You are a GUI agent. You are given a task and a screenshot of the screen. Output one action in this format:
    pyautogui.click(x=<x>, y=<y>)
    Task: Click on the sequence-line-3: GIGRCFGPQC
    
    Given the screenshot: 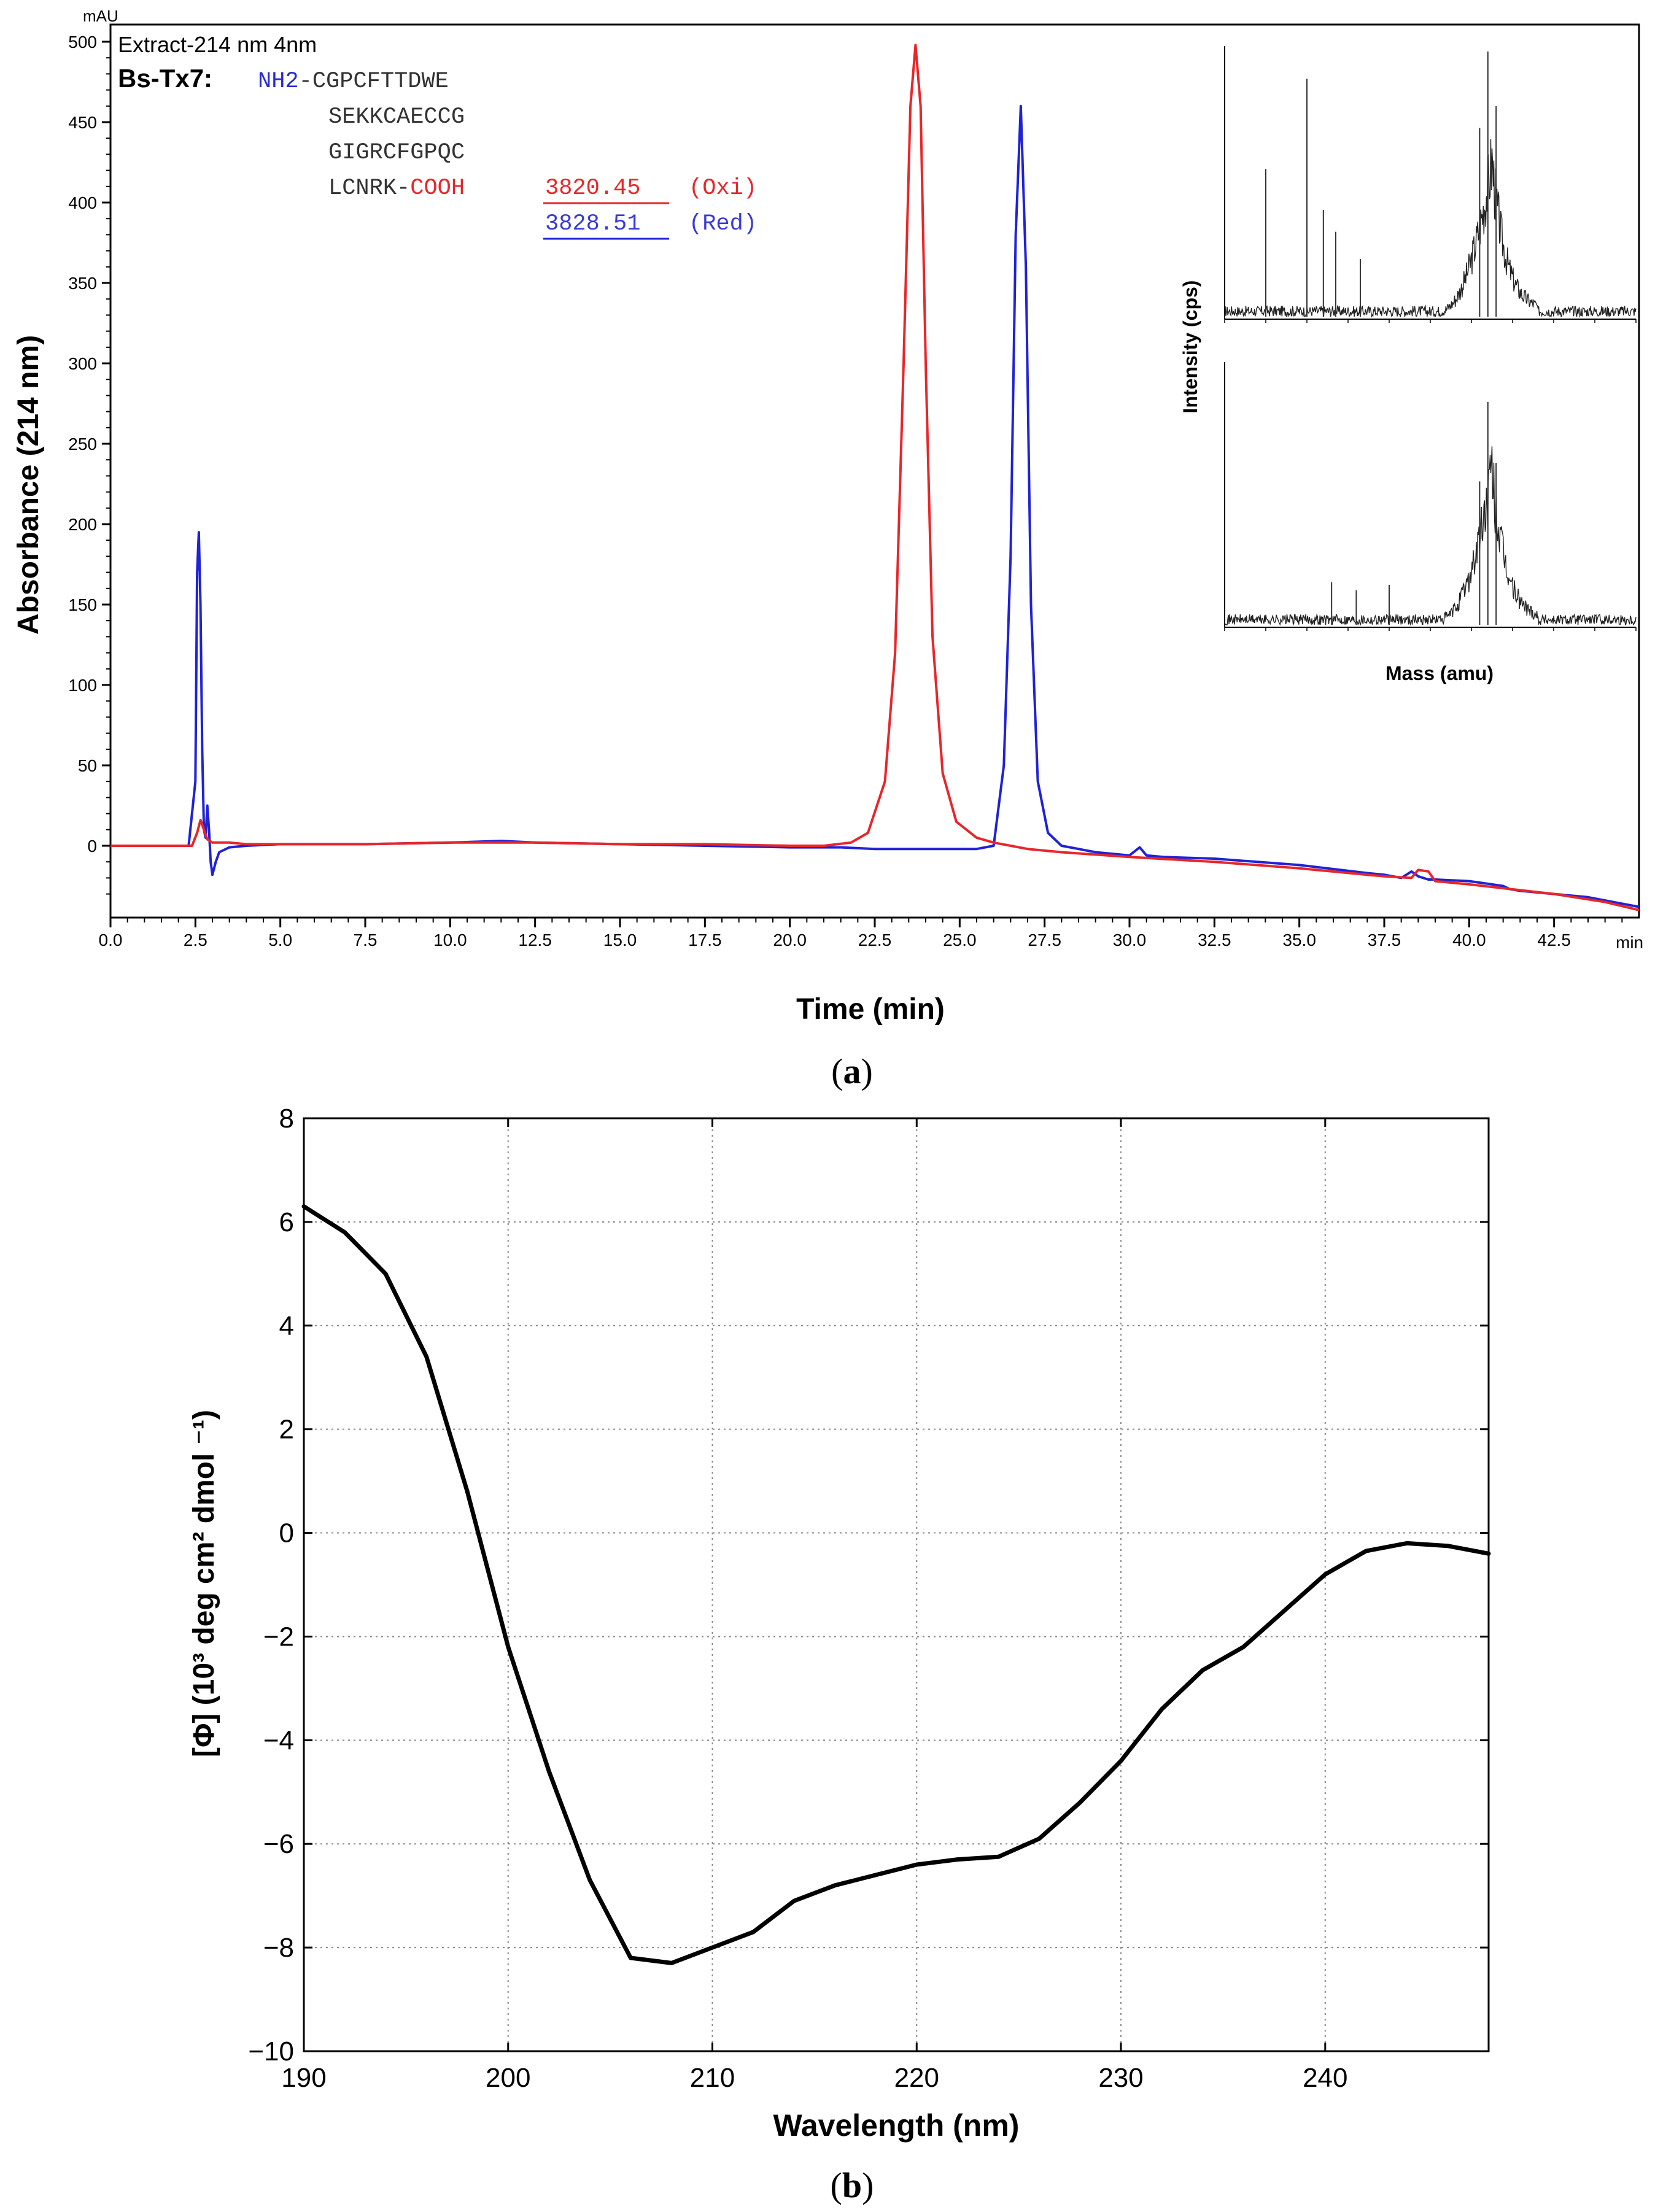 What is the action you would take?
    pyautogui.click(x=397, y=153)
    